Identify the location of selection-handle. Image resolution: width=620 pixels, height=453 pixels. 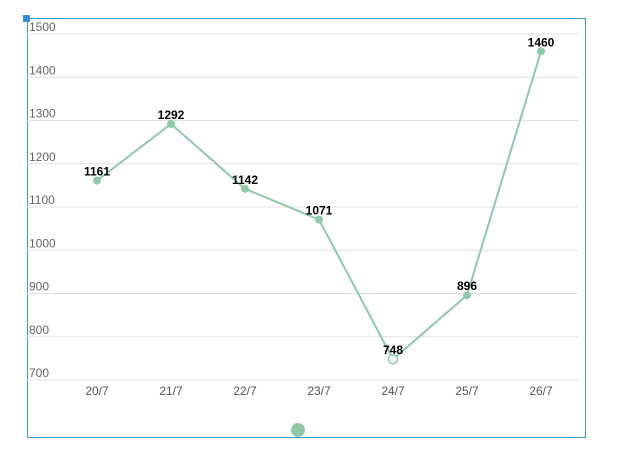
(26, 18).